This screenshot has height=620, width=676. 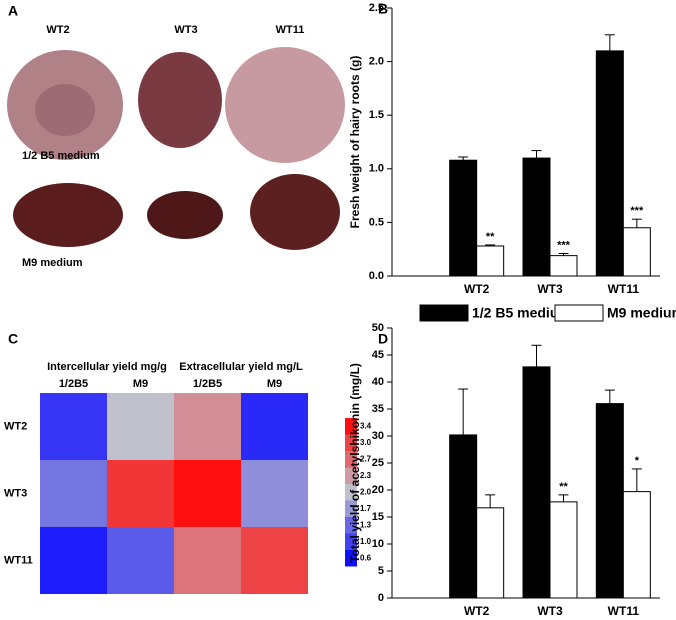 I want to click on y-tick-label: 0, so click(x=381, y=598).